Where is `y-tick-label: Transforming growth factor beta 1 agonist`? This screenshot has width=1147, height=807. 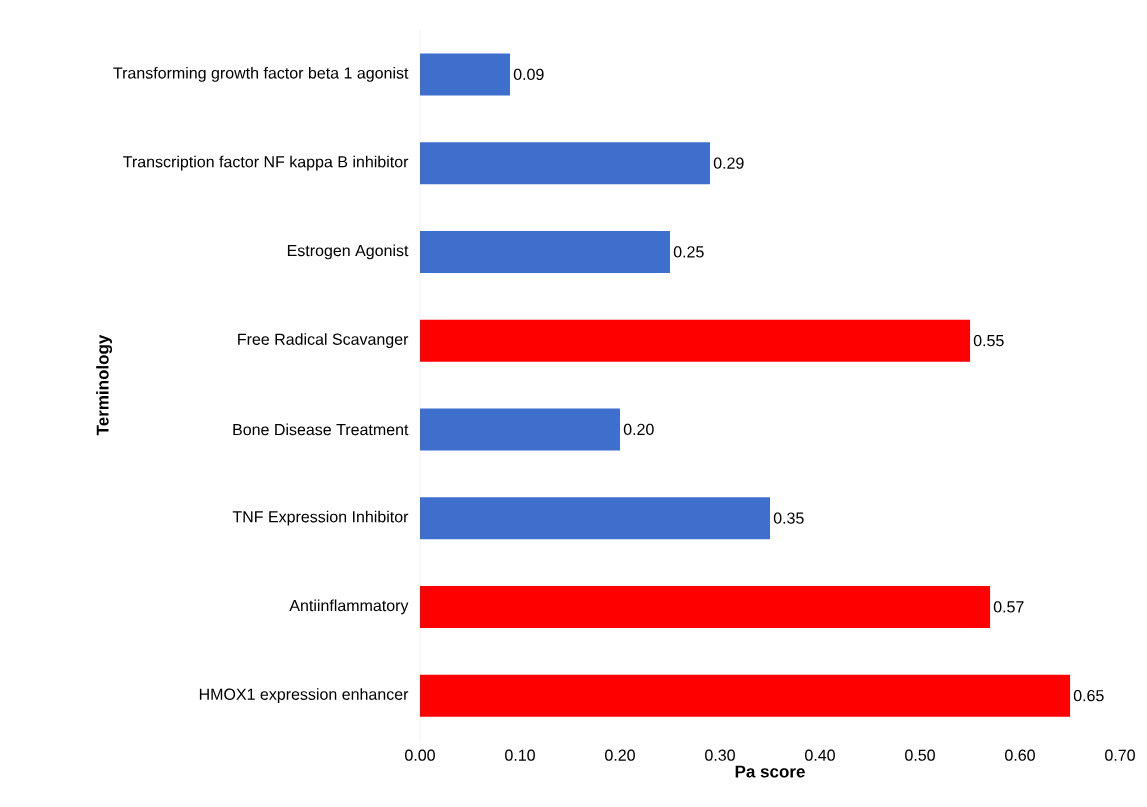 y-tick-label: Transforming growth factor beta 1 agonist is located at coordinates (261, 74).